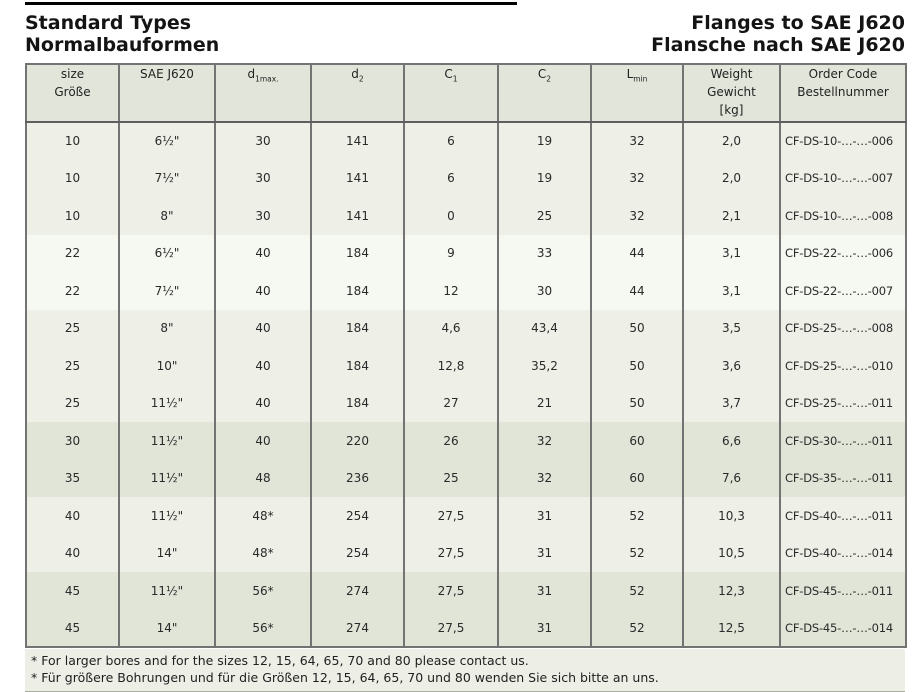 The height and width of the screenshot is (692, 922). I want to click on table-cell: 8", so click(166, 328).